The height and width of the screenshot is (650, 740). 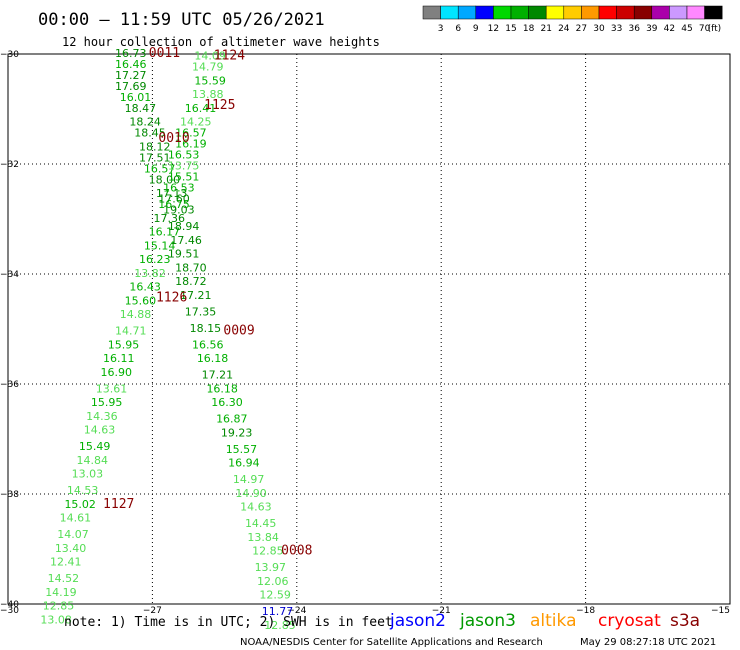 What do you see at coordinates (191, 281) in the screenshot?
I see `wave-height-value: 18.72` at bounding box center [191, 281].